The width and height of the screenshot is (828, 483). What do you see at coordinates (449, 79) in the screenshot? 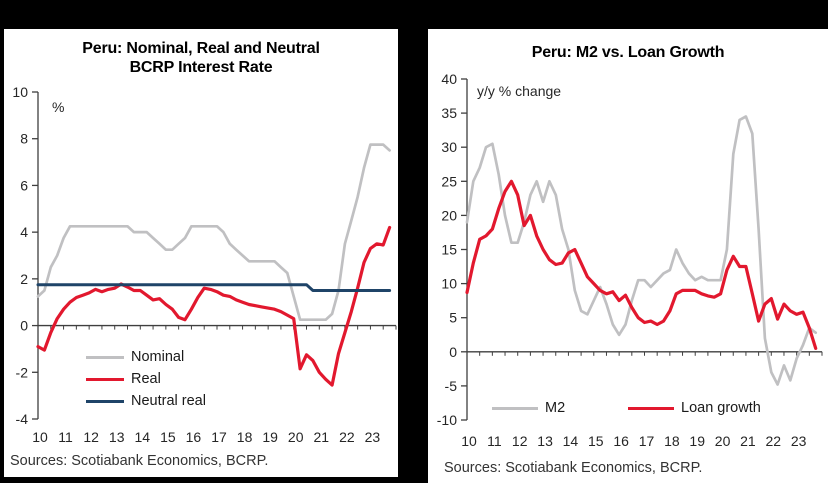
I see `y-tick-label: 40` at bounding box center [449, 79].